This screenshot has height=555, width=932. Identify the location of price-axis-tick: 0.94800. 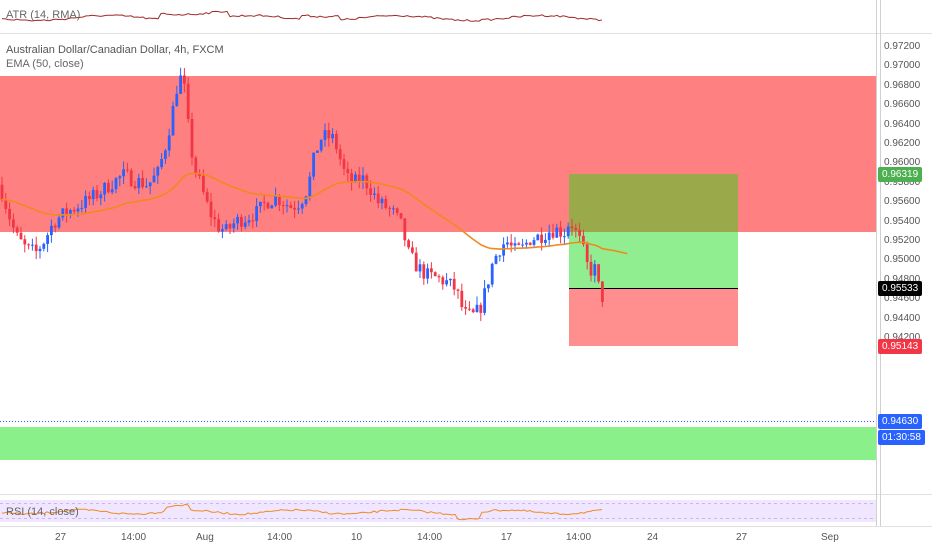
(902, 279).